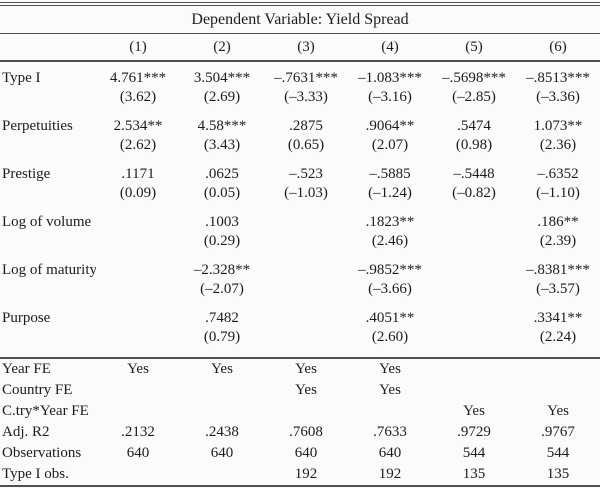 This screenshot has height=488, width=600. Describe the element at coordinates (558, 193) in the screenshot. I see `tstat-cell: (–1.10)` at that location.